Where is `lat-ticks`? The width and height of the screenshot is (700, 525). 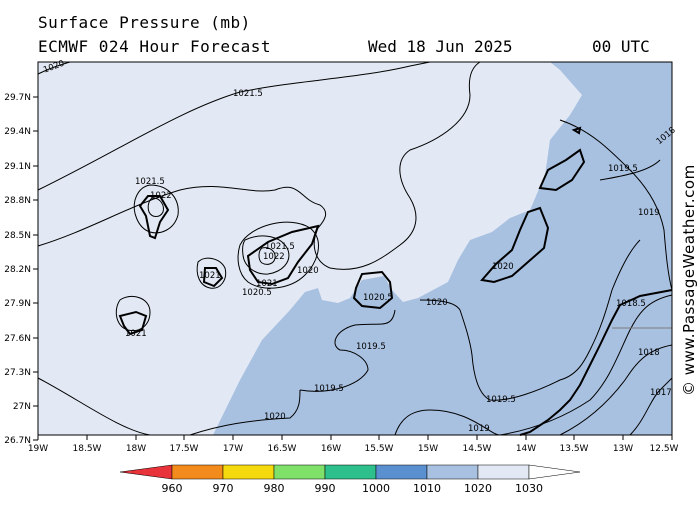
lat-ticks is located at coordinates (35, 268).